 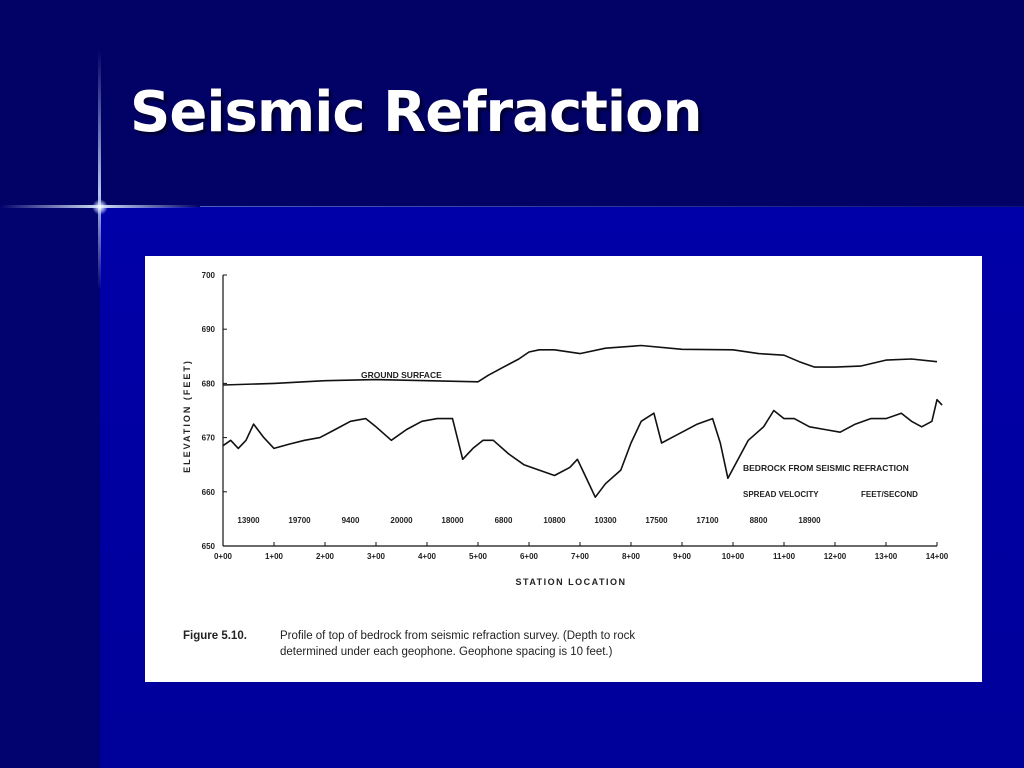 I want to click on spread-velocity-value: 9400, so click(x=351, y=520).